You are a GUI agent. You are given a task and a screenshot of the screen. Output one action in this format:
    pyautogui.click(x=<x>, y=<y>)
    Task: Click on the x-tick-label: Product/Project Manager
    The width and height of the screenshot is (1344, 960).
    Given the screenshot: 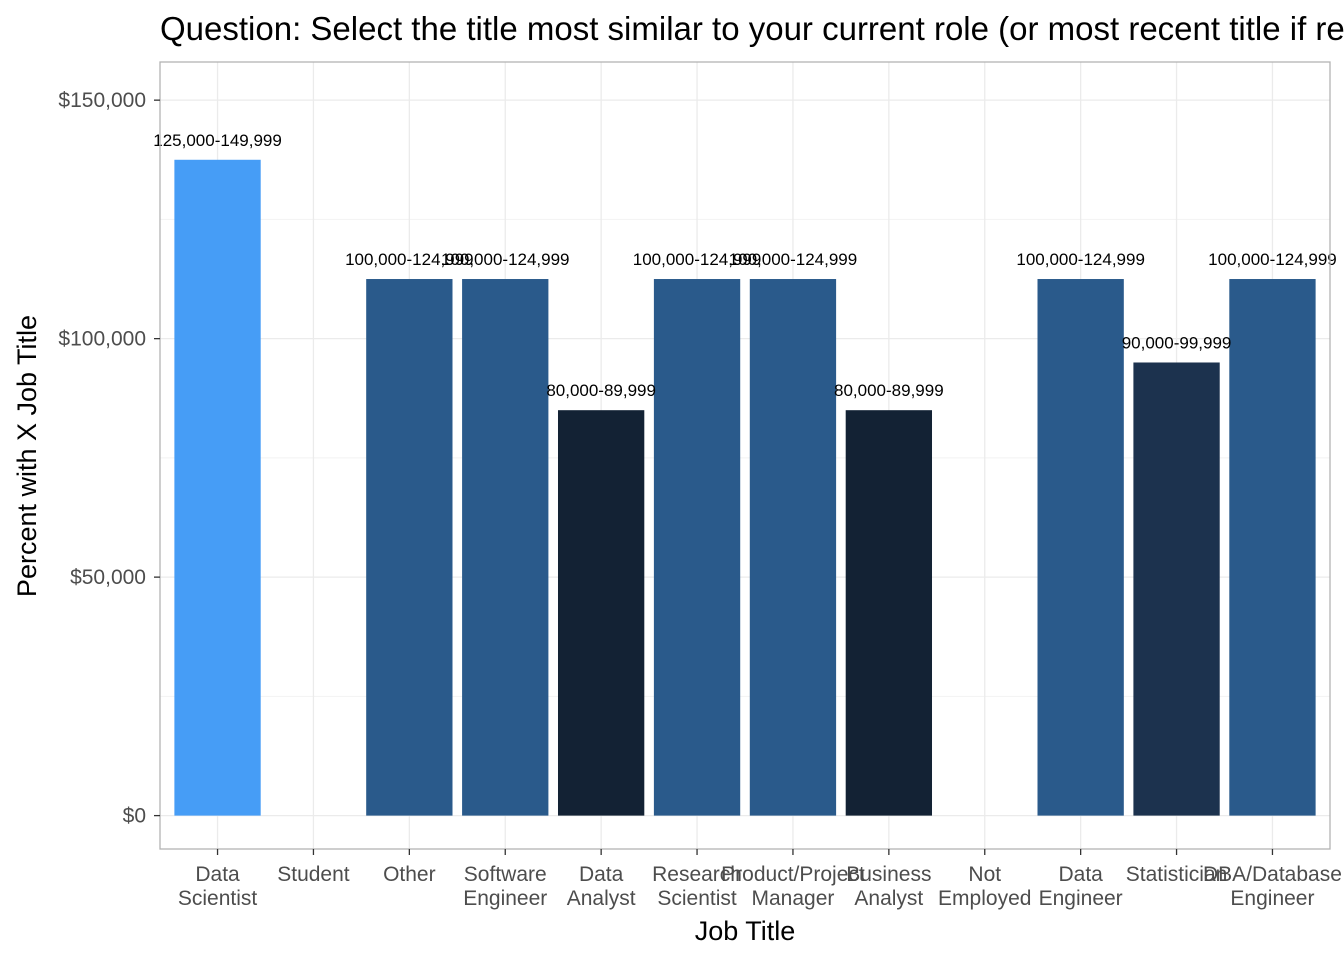 What is the action you would take?
    pyautogui.click(x=793, y=886)
    